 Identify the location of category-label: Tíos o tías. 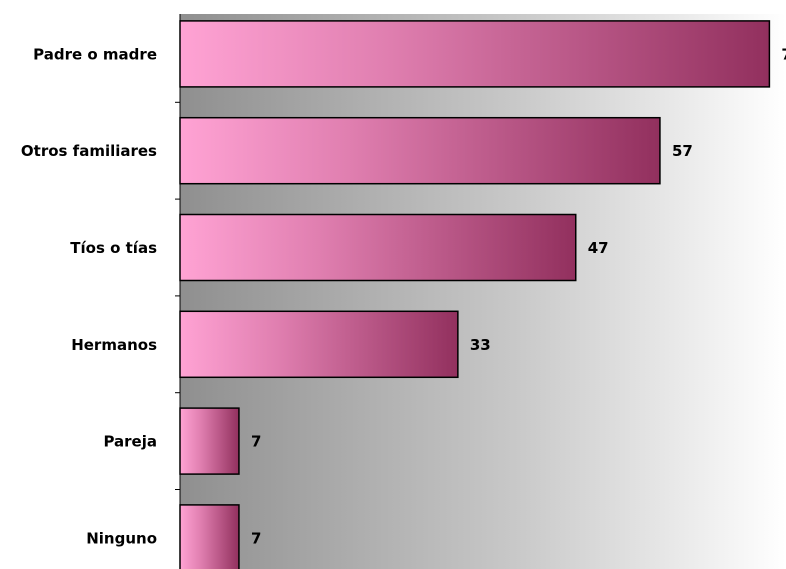
(113, 248).